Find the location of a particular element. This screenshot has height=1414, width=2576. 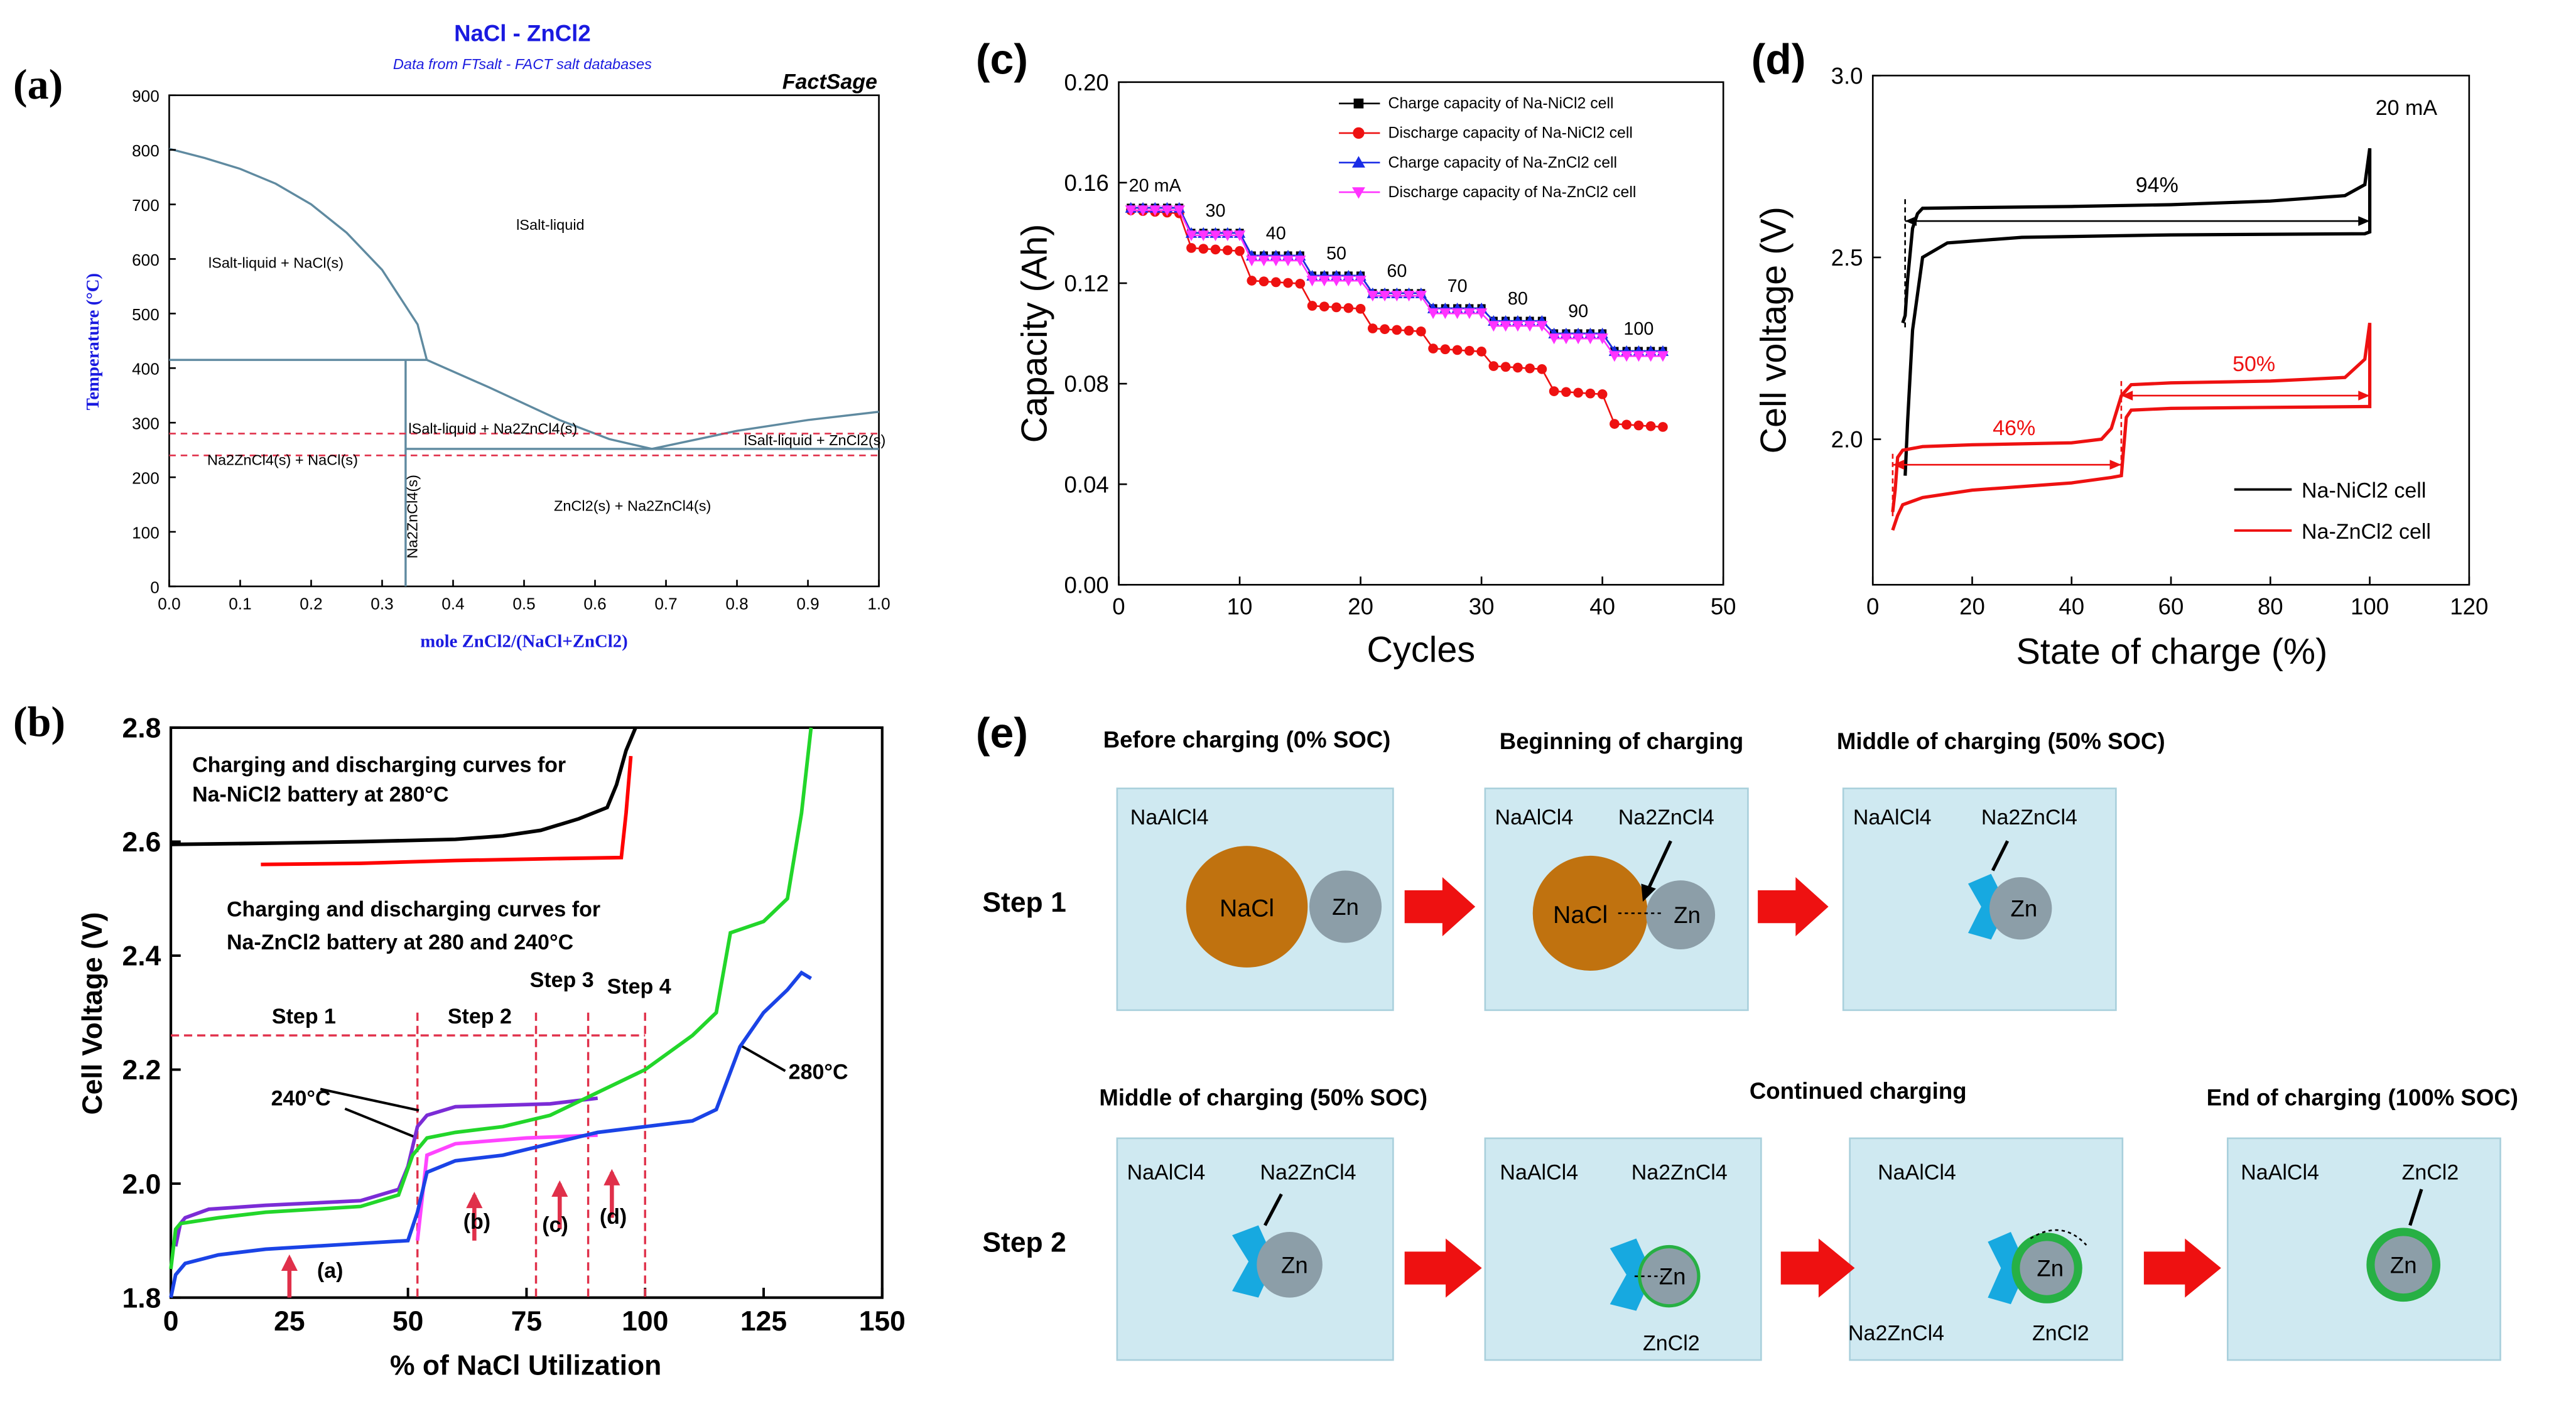

plot-d-annotations is located at coordinates (2130, 359).